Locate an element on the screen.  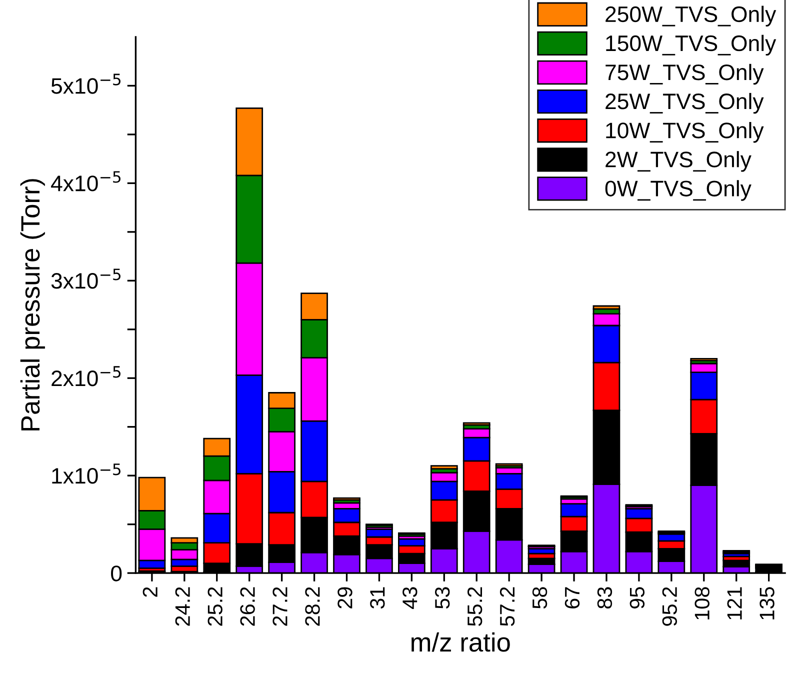
y-tick-label: 4x10$^{−5}$ is located at coordinates (85, 181).